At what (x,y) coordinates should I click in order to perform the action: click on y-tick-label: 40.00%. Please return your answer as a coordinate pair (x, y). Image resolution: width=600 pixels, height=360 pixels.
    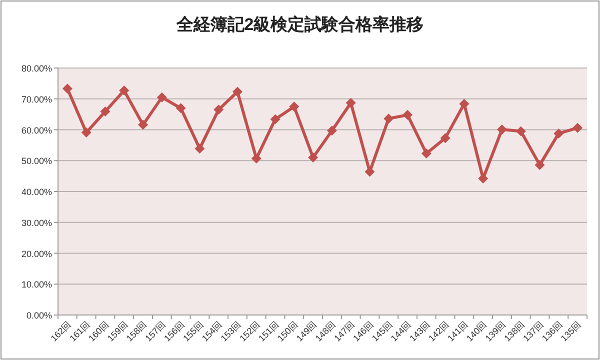
    Looking at the image, I should click on (36, 192).